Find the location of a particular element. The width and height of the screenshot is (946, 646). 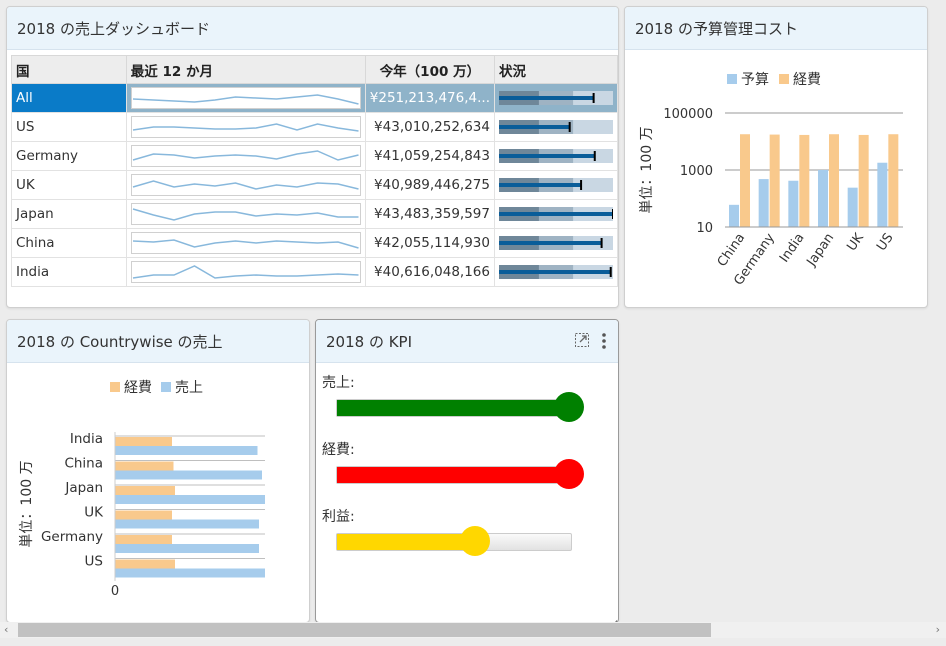

x-tick-label: UK is located at coordinates (855, 242).